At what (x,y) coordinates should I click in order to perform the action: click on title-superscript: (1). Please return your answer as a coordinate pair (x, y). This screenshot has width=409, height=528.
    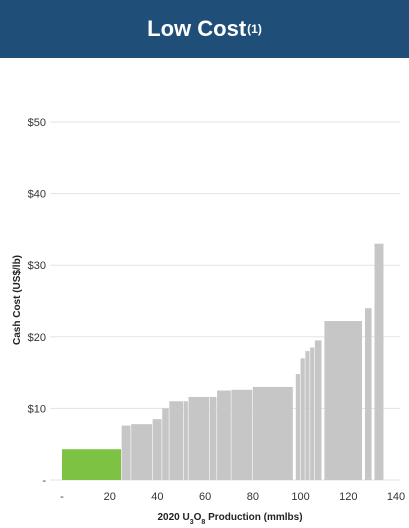
    Looking at the image, I should click on (254, 29).